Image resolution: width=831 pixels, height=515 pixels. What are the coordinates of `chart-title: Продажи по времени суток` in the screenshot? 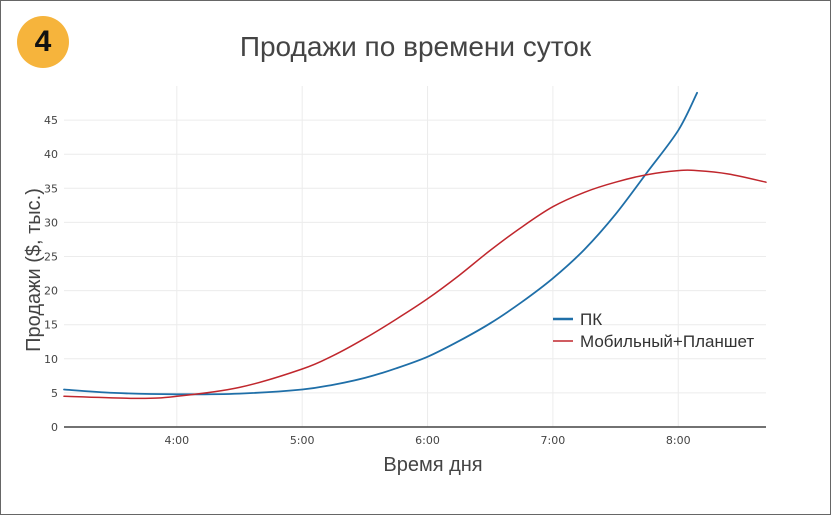 It's located at (415, 46).